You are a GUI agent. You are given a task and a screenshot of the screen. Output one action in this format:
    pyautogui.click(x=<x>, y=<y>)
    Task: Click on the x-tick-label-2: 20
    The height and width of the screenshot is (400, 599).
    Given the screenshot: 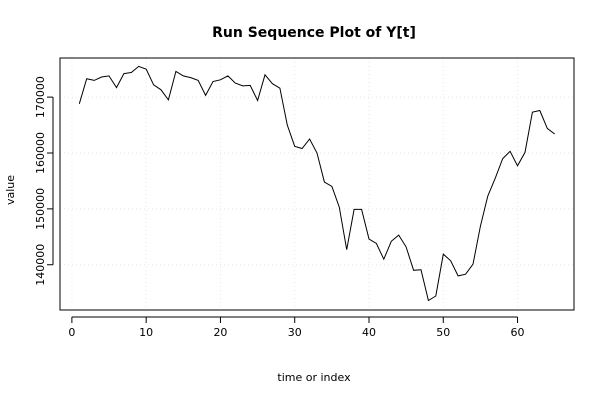 What is the action you would take?
    pyautogui.click(x=220, y=332)
    